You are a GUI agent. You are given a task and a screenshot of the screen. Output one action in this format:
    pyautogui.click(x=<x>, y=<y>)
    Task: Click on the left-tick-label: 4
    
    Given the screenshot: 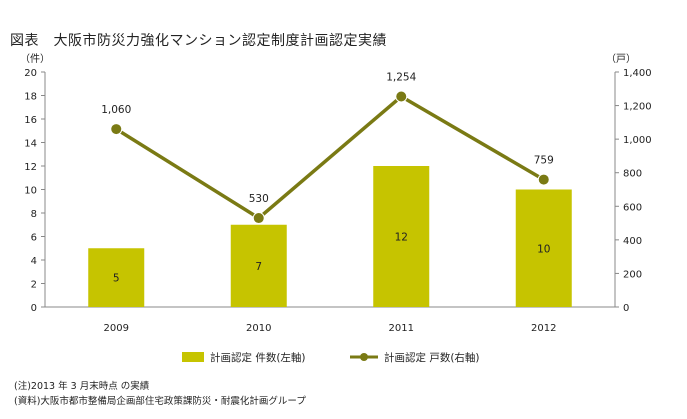 What is the action you would take?
    pyautogui.click(x=34, y=261)
    